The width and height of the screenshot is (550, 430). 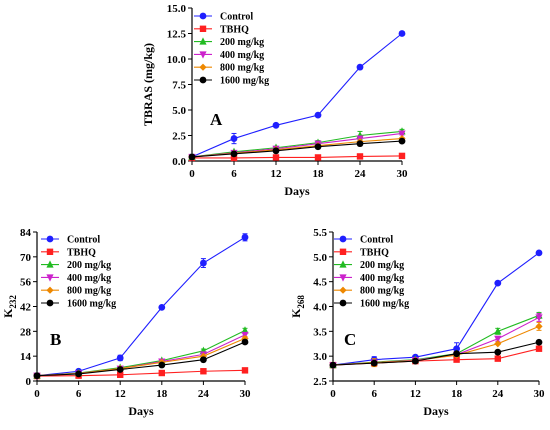 I want to click on legend-item: 800 mg/kg, so click(x=76, y=291).